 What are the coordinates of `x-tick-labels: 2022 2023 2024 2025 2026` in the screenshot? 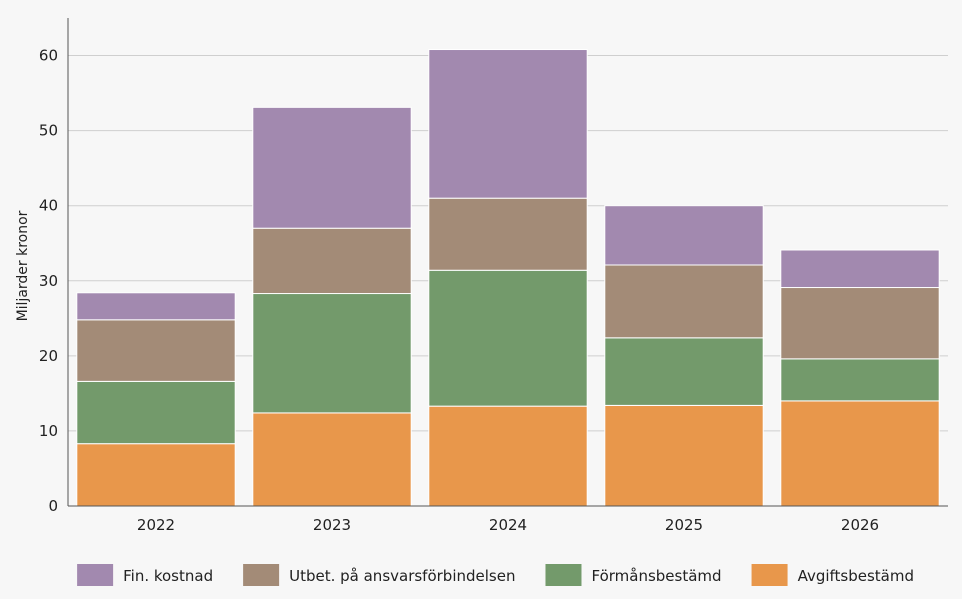 It's located at (508, 525).